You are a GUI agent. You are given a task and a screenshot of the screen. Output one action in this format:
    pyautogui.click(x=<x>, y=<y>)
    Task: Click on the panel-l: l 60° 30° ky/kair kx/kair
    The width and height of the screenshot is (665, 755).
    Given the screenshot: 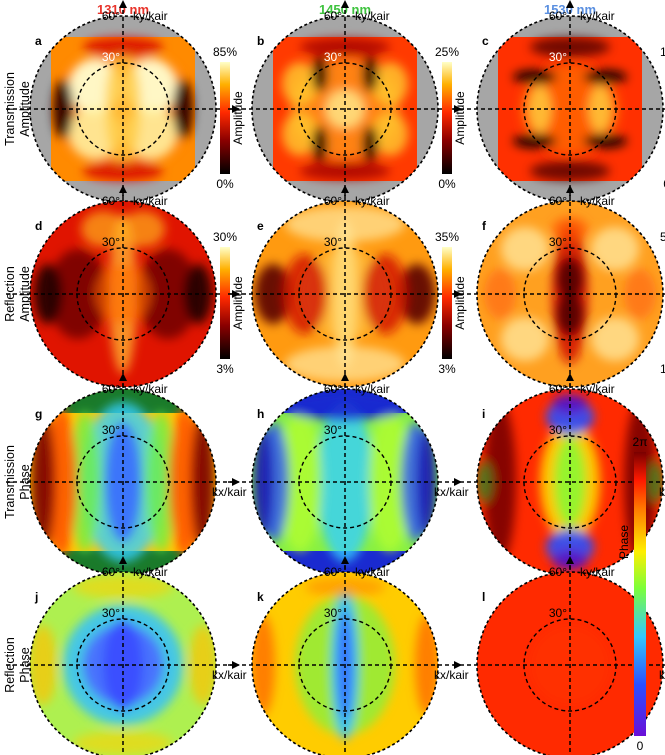 What is the action you would take?
    pyautogui.click(x=559, y=655)
    